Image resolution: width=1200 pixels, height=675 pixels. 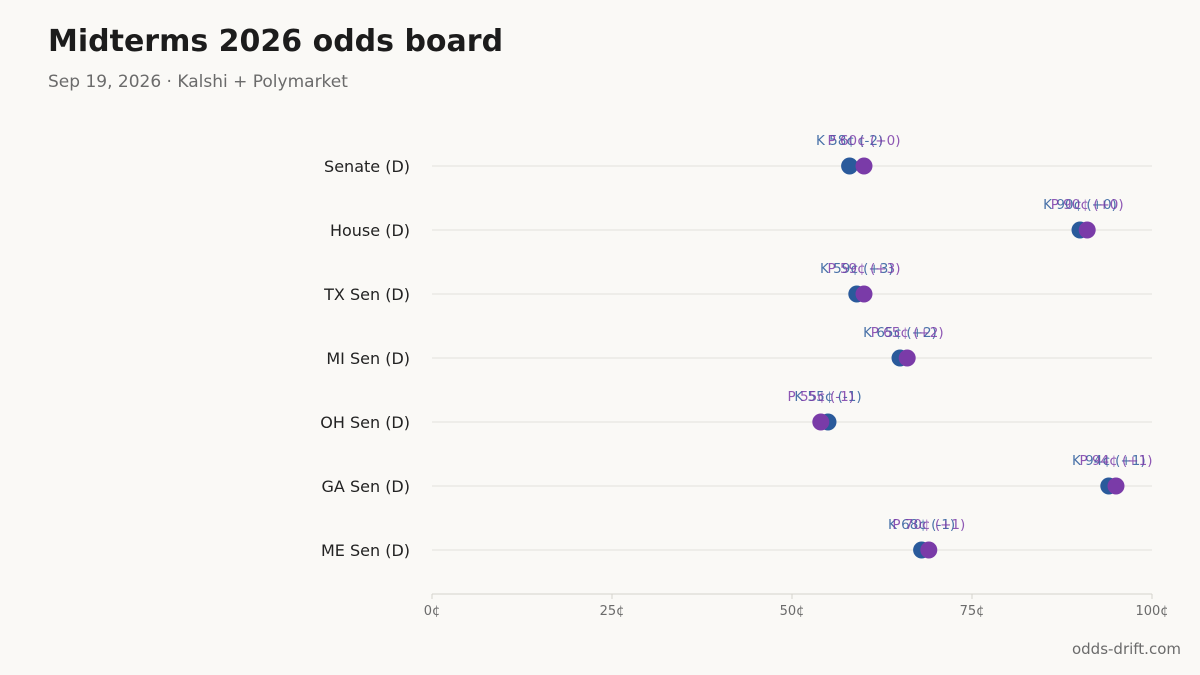 What do you see at coordinates (367, 166) in the screenshot?
I see `category-label: Senate (D)` at bounding box center [367, 166].